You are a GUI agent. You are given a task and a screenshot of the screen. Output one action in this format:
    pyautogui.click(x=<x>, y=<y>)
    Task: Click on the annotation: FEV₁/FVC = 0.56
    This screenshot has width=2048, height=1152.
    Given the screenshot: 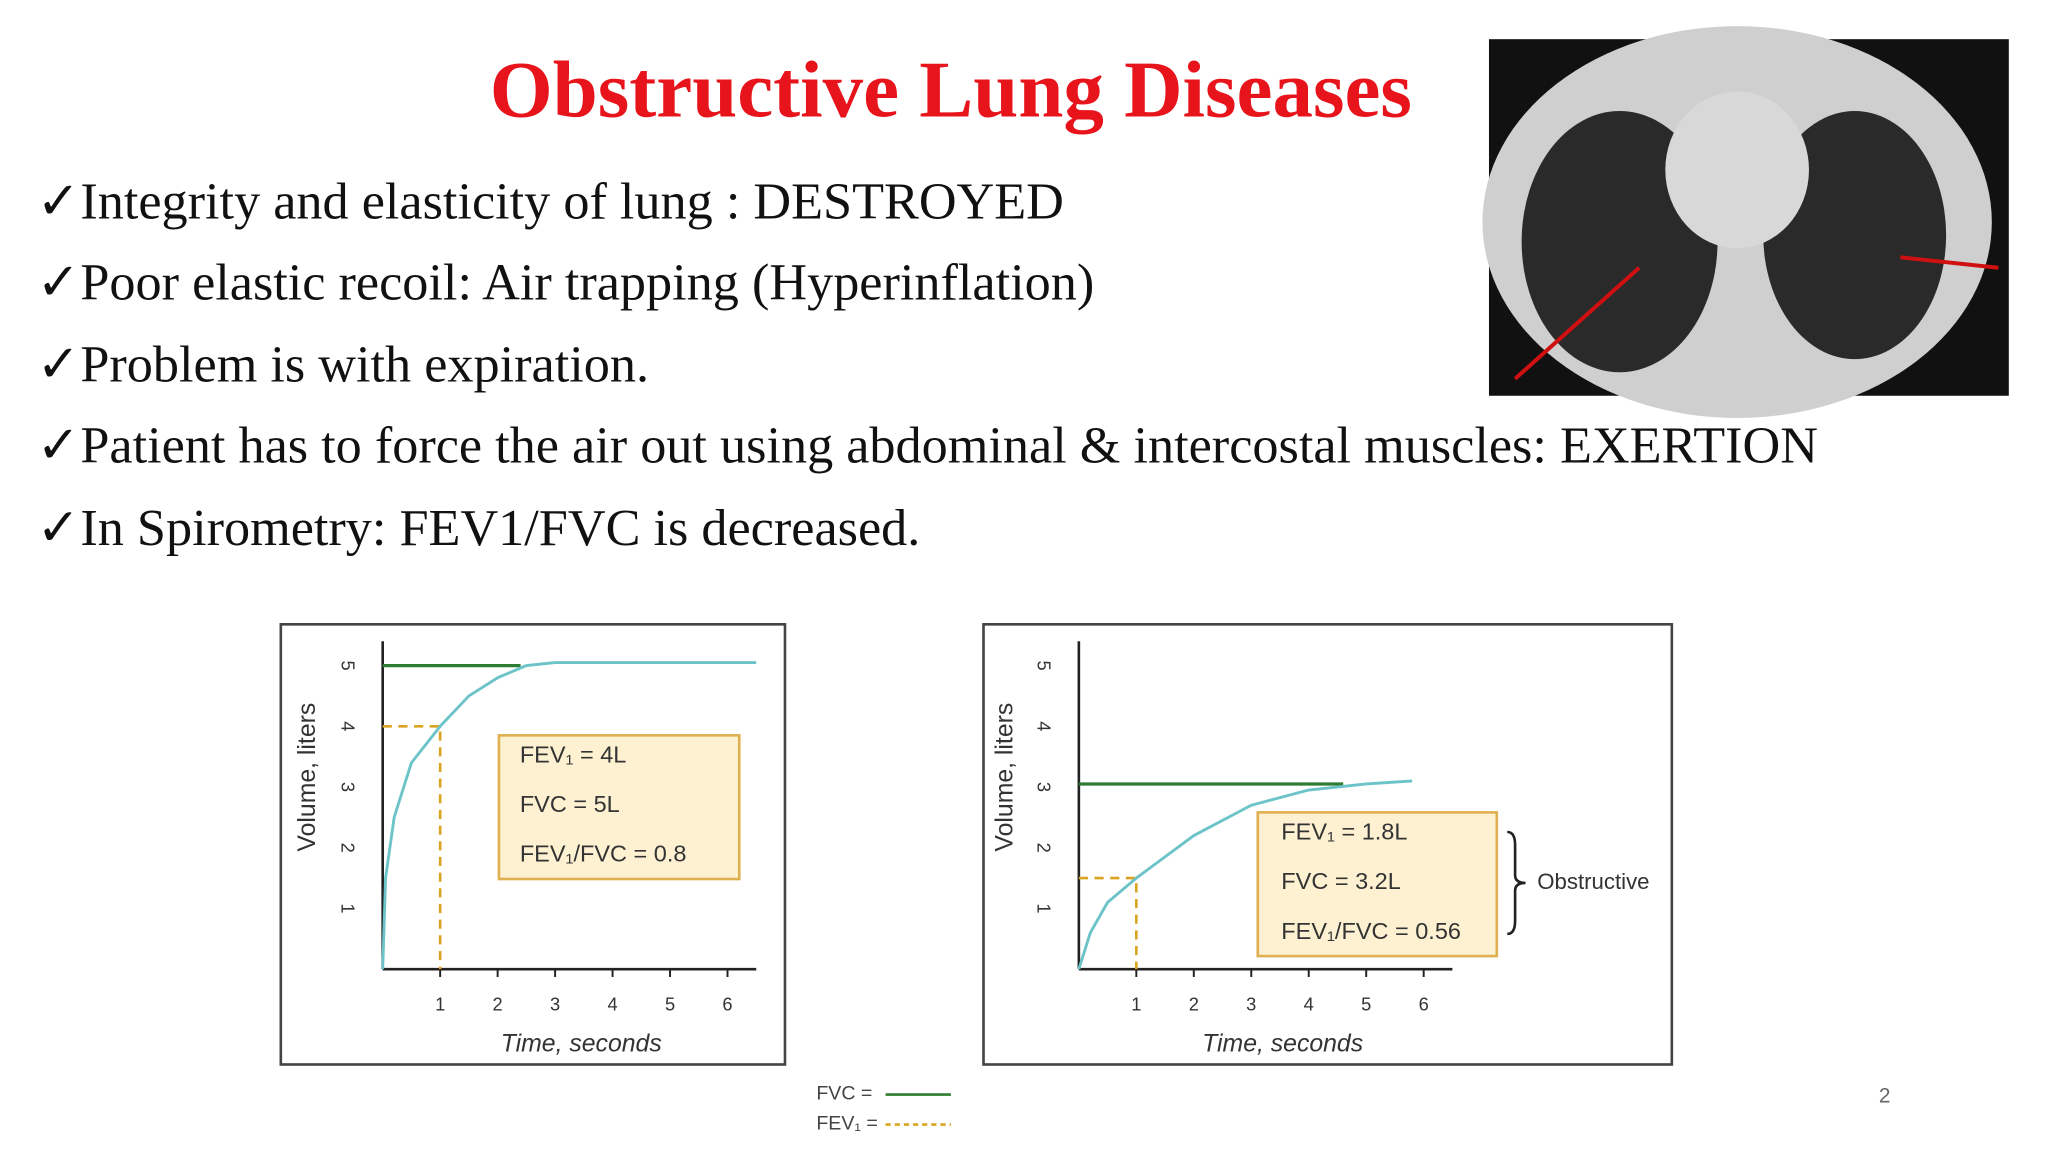 What is the action you would take?
    pyautogui.click(x=1371, y=931)
    